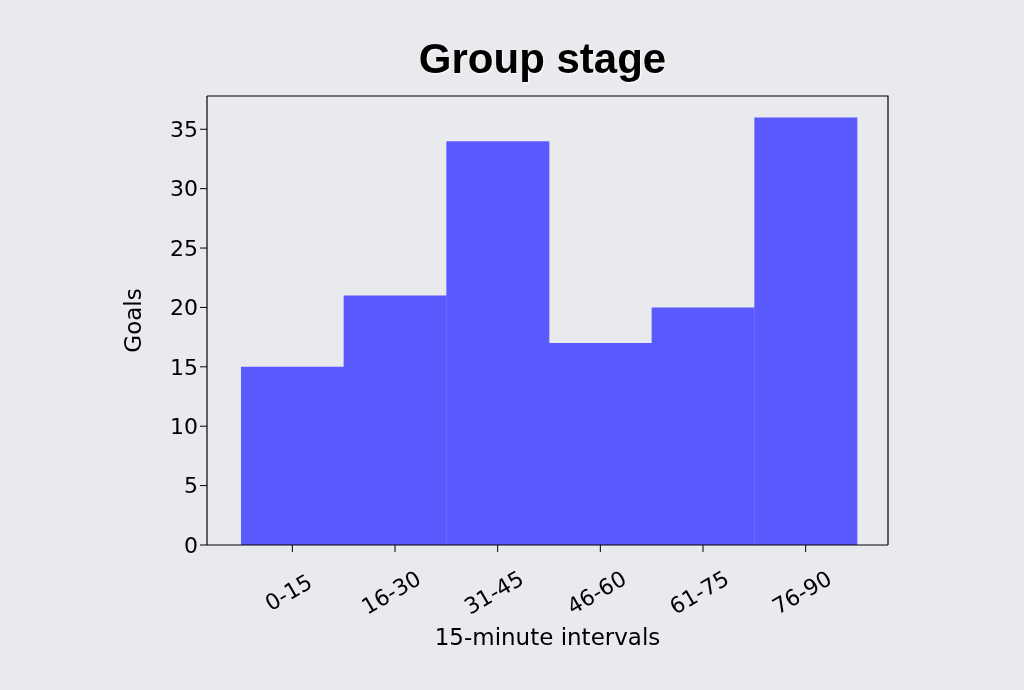 The image size is (1024, 690). What do you see at coordinates (288, 592) in the screenshot?
I see `x-tick-label: 0-15` at bounding box center [288, 592].